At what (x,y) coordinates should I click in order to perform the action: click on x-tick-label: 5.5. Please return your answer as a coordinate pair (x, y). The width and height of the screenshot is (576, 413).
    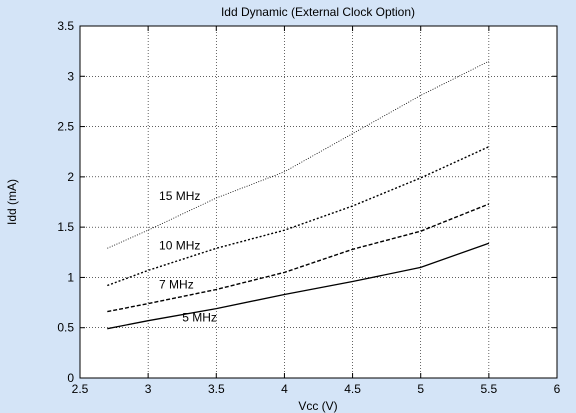
    Looking at the image, I should click on (489, 389).